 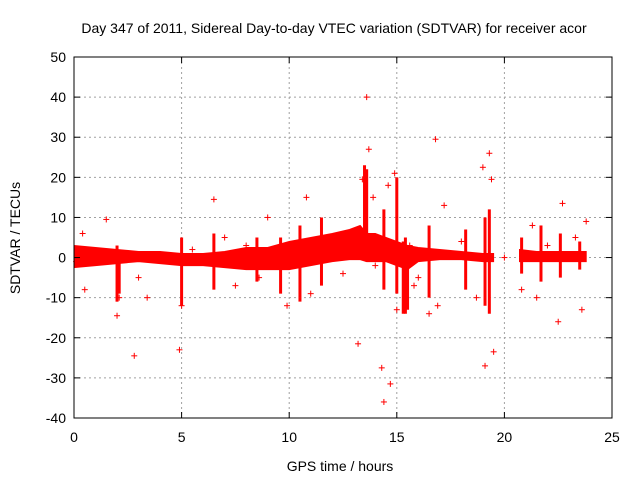 I want to click on y-axis-label: SDTVAR / TECUs, so click(x=15, y=238).